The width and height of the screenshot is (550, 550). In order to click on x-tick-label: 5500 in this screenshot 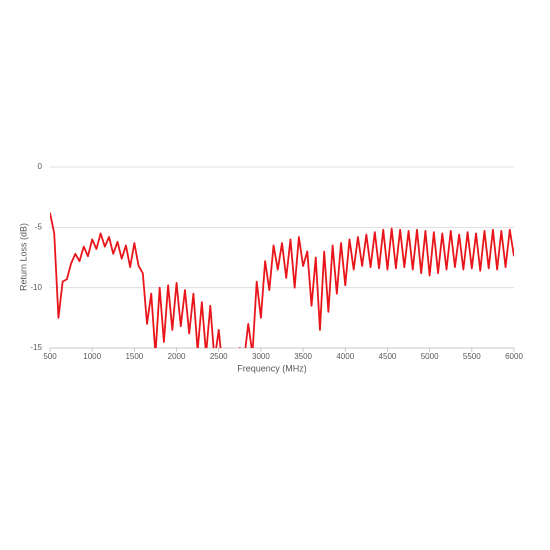, I will do `click(472, 356)`.